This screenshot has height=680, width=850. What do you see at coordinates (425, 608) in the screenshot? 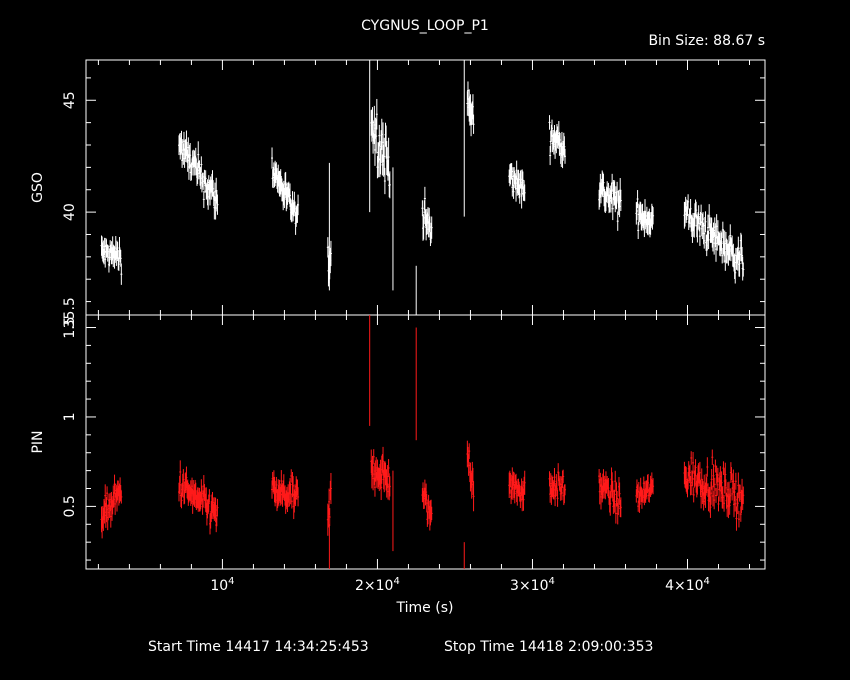
I see `x-axis-label: Time (s)` at bounding box center [425, 608].